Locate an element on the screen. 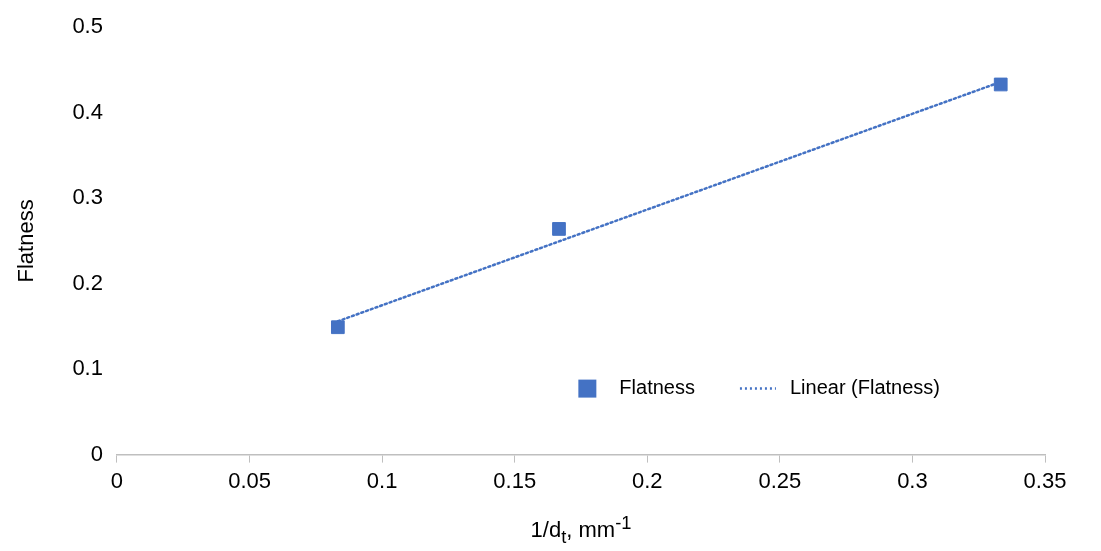 This screenshot has height=551, width=1101. x-tick-label: 0 is located at coordinates (117, 480).